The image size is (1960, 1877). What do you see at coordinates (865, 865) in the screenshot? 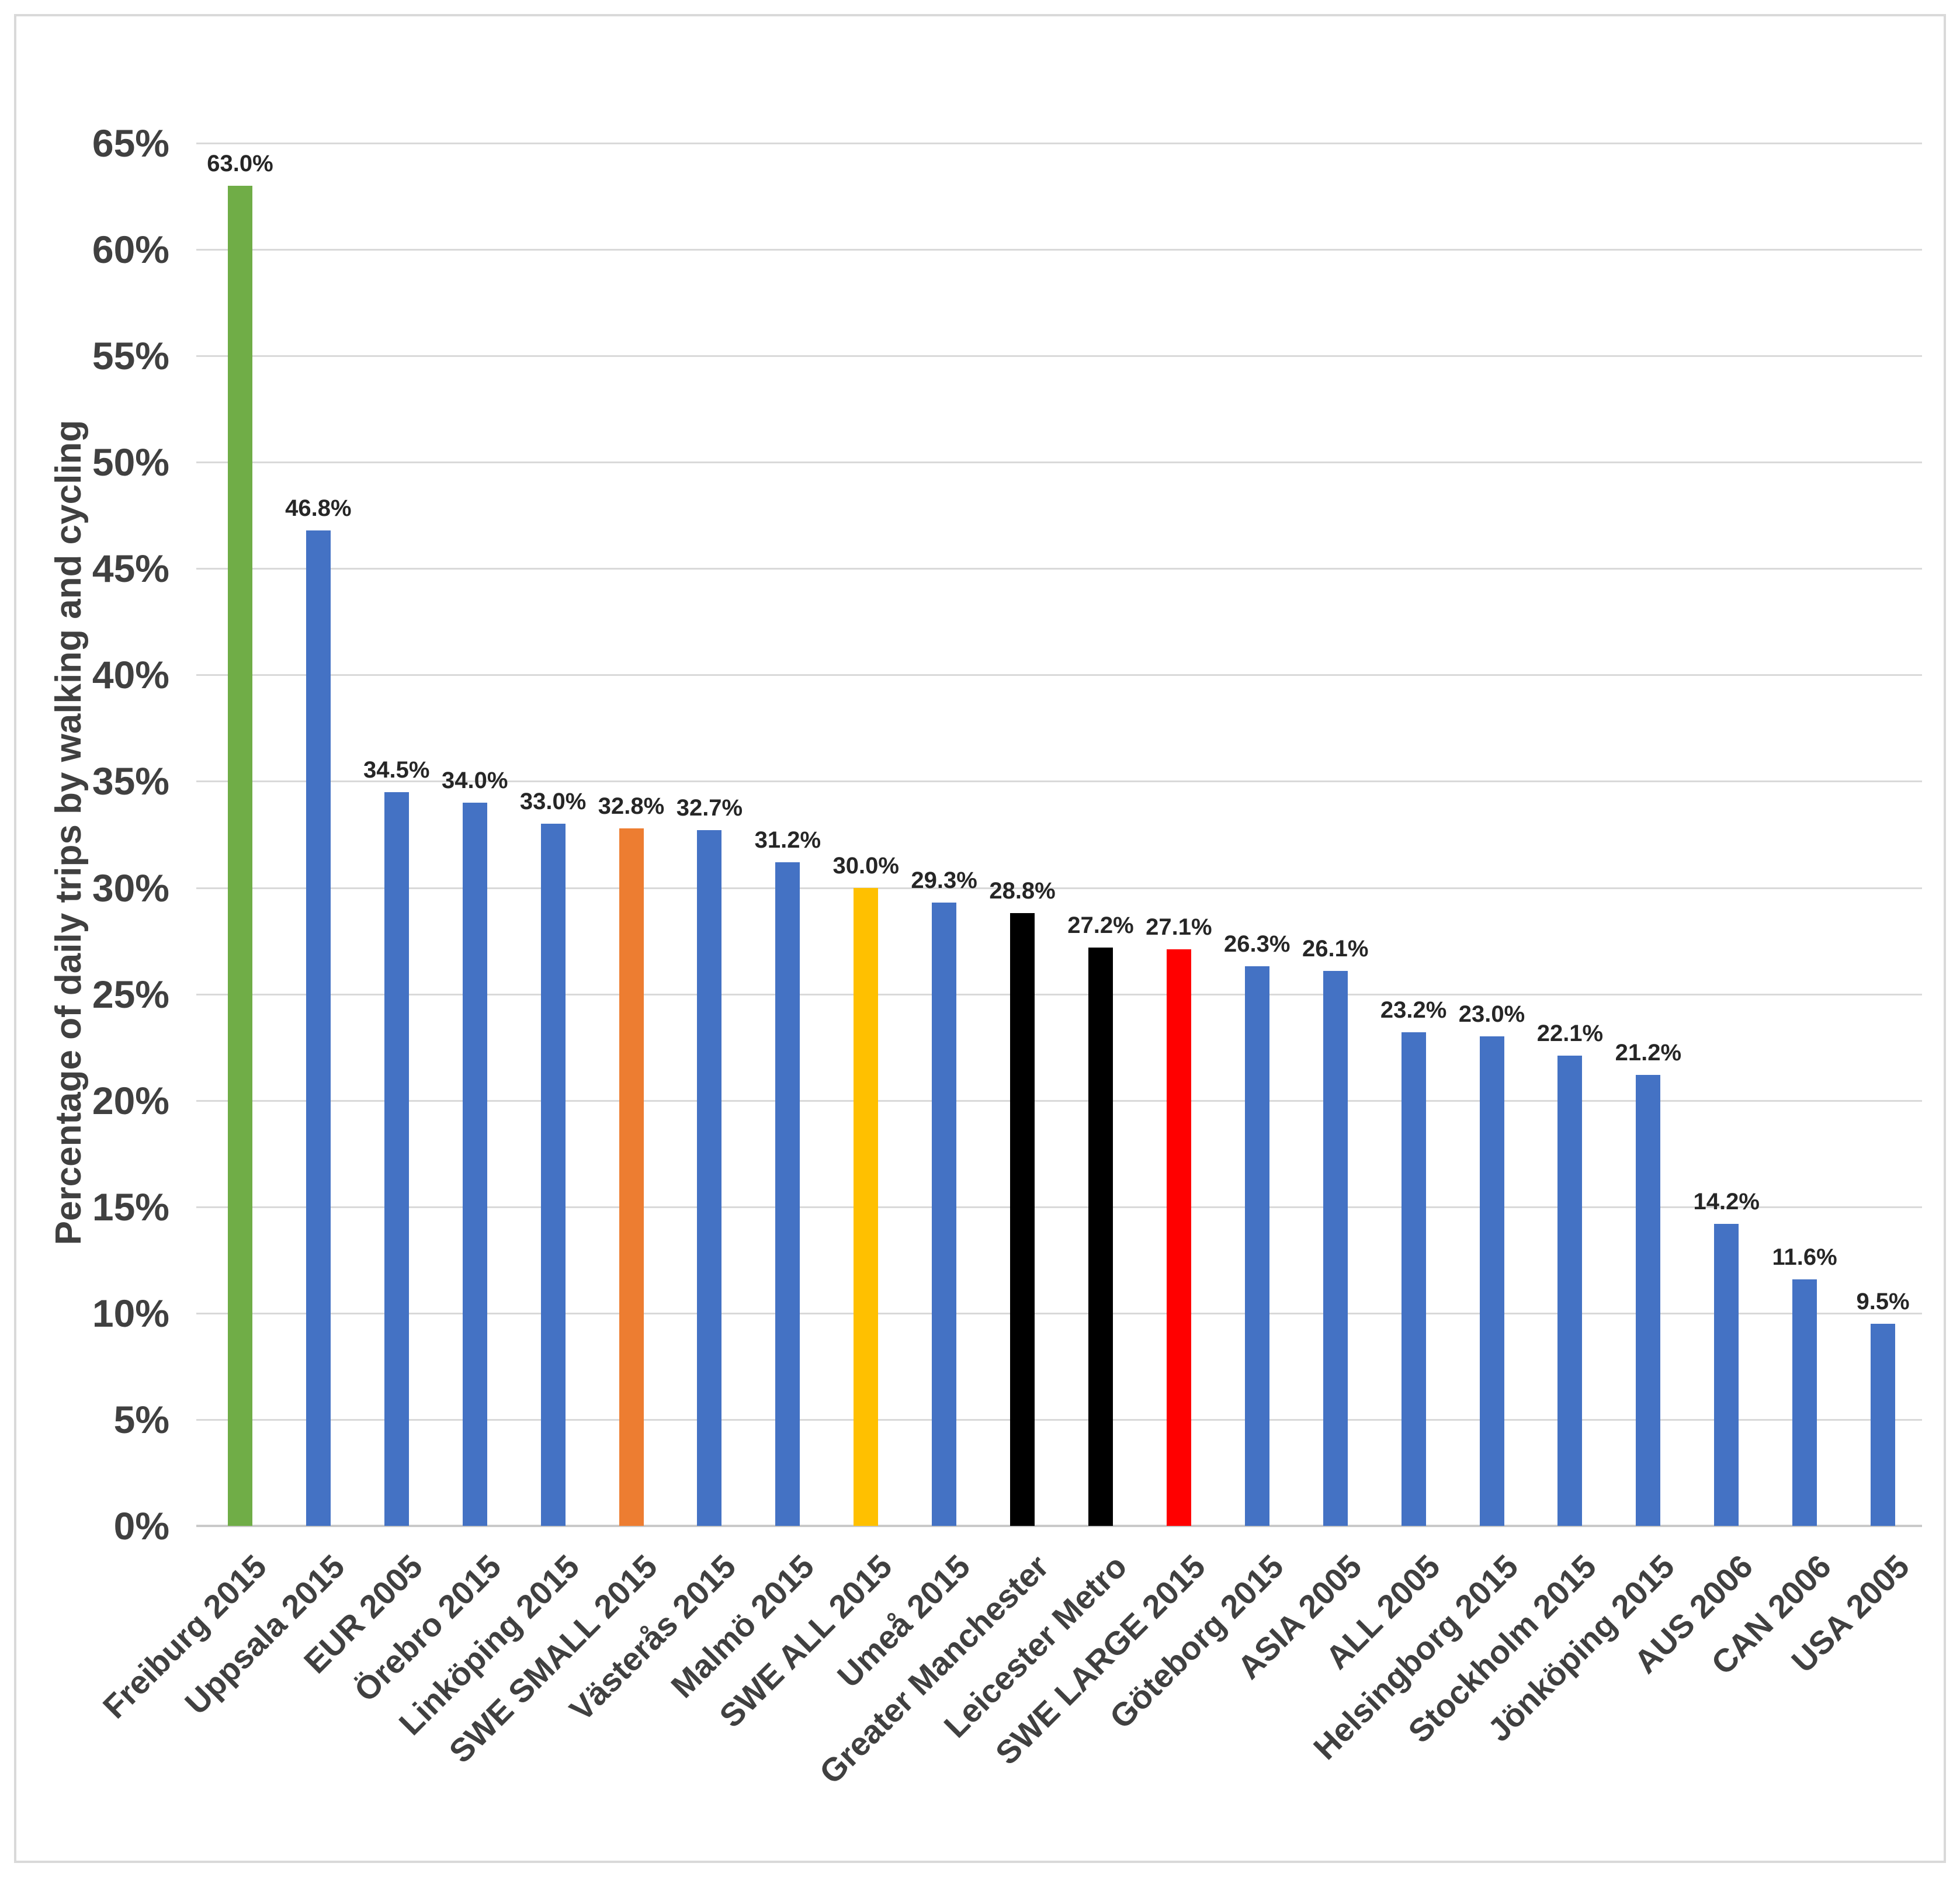
I see `bar-value-label: 30.0%` at bounding box center [865, 865].